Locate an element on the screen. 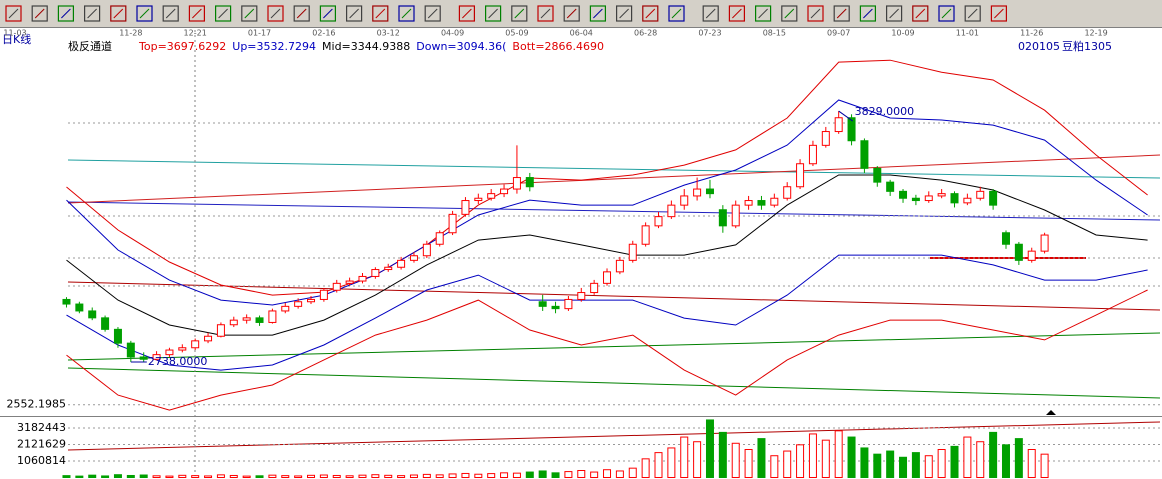 The image size is (1162, 479). x-tick-label: 05-09 is located at coordinates (516, 33).